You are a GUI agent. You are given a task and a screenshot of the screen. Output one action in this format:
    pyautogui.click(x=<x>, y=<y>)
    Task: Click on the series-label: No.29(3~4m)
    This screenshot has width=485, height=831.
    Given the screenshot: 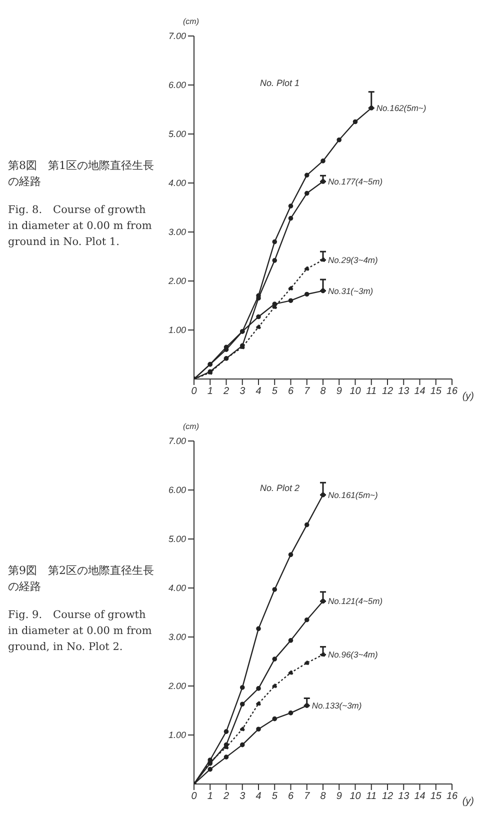 What is the action you would take?
    pyautogui.click(x=353, y=259)
    